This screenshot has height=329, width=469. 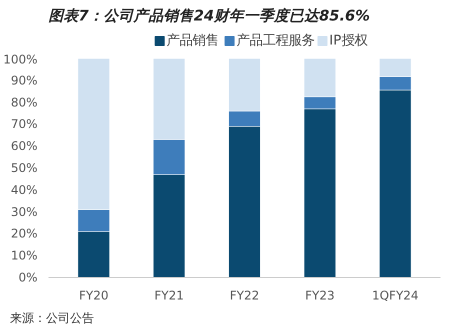 What do you see at coordinates (24, 168) in the screenshot?
I see `y-tick-label: 50%` at bounding box center [24, 168].